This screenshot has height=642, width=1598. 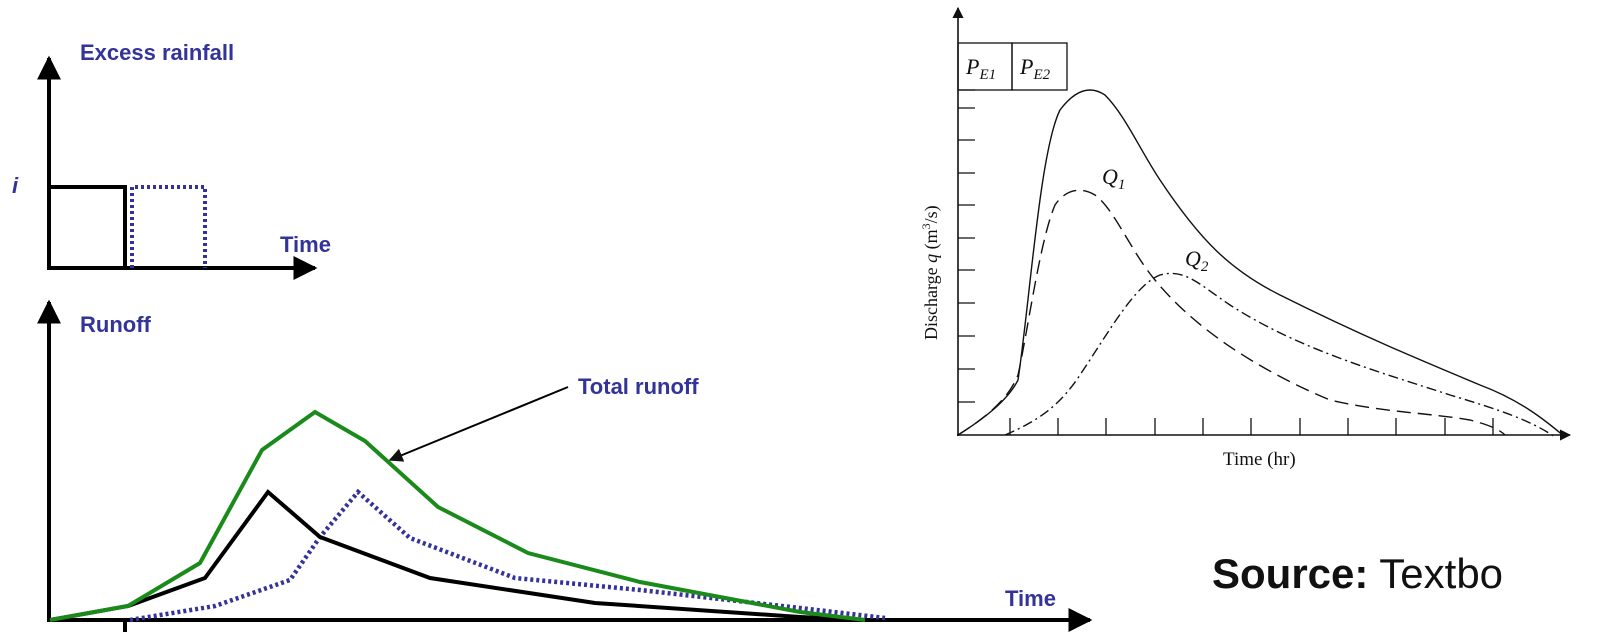 What do you see at coordinates (638, 386) in the screenshot?
I see `total-runoff-label: Total runoff` at bounding box center [638, 386].